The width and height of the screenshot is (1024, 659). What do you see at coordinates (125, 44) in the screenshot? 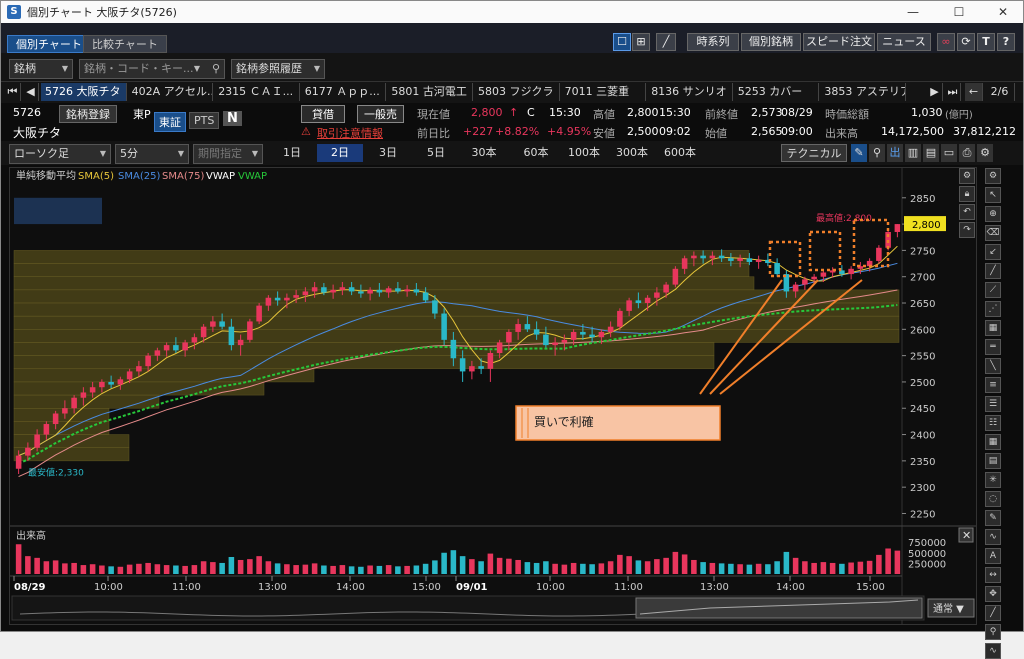
I see `tab-compare-chart: 比較チャート` at bounding box center [125, 44].